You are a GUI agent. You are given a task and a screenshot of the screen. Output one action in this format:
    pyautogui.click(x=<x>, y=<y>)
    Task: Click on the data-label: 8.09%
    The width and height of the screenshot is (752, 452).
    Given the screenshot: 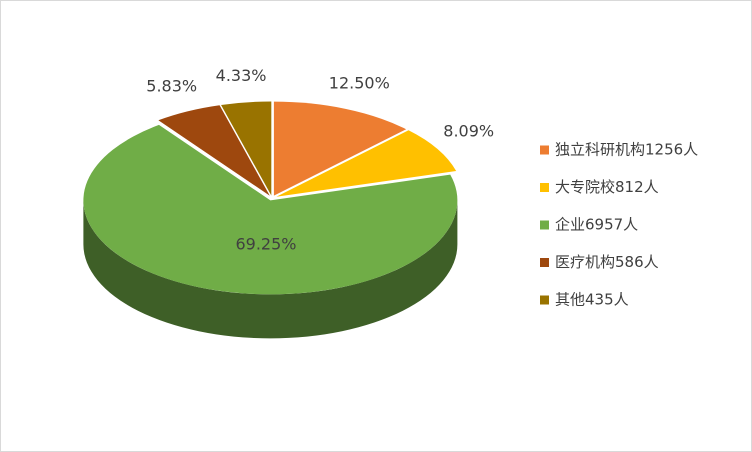 What is the action you would take?
    pyautogui.click(x=468, y=130)
    